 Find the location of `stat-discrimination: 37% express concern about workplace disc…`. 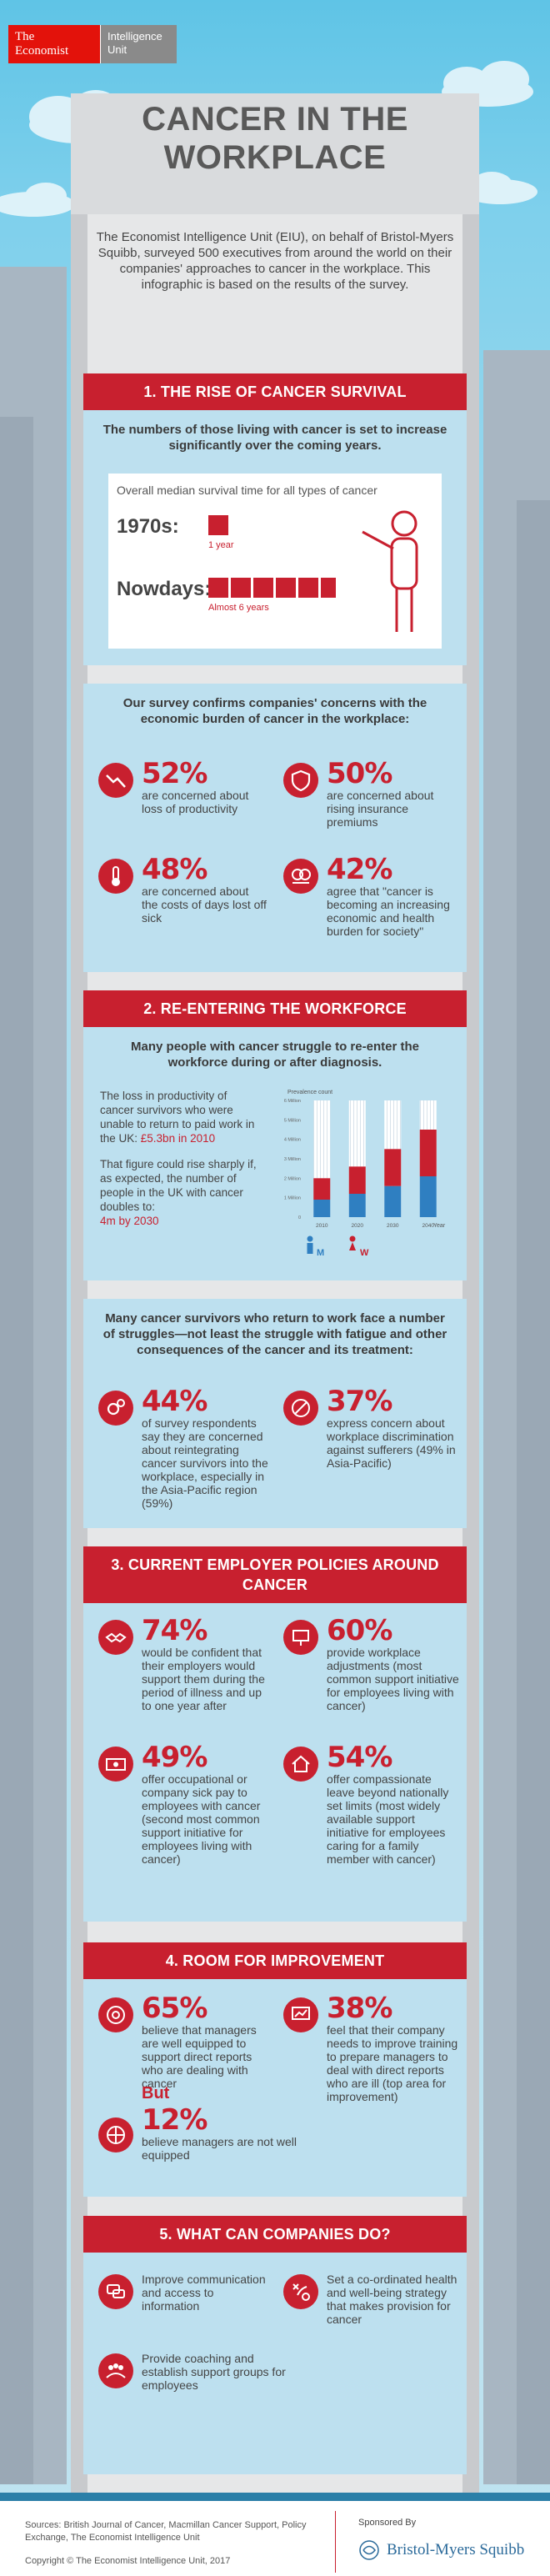

stat-discrimination: 37% express concern about workplace disc… is located at coordinates (393, 1428).